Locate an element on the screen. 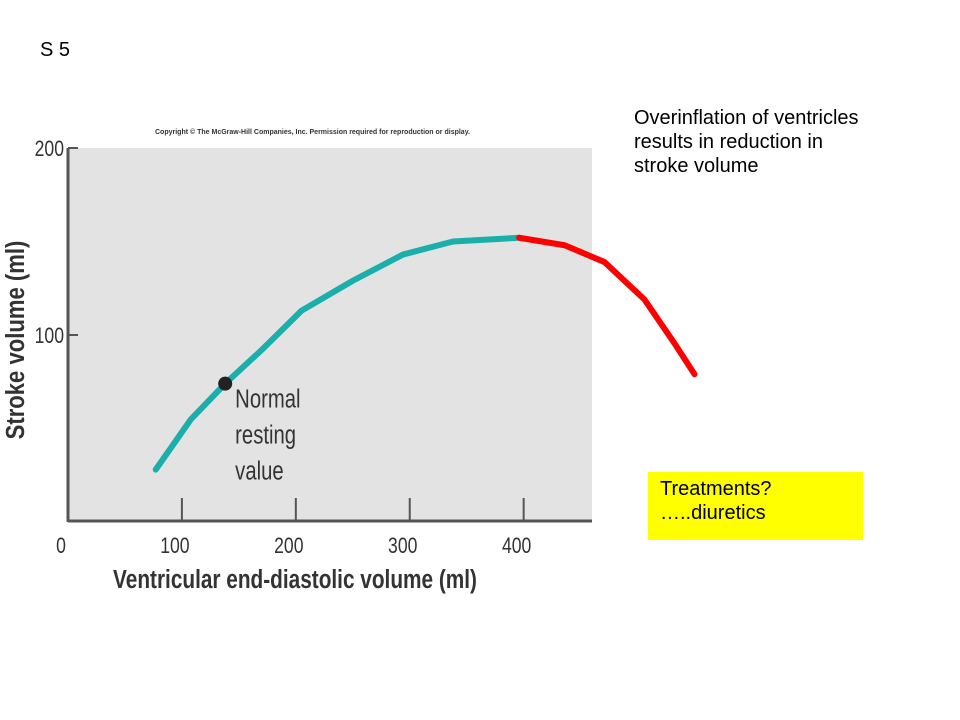 This screenshot has width=960, height=720. resting-point is located at coordinates (225, 383).